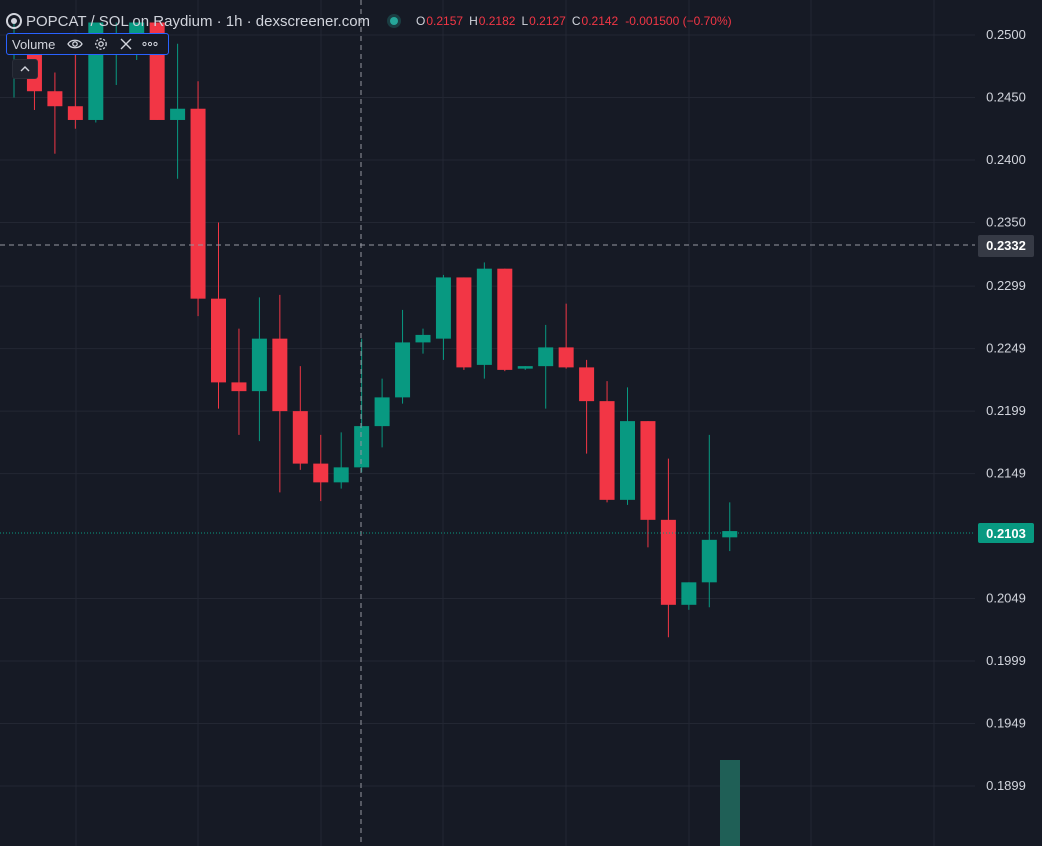 This screenshot has width=1042, height=846. I want to click on volume-bars, so click(730, 803).